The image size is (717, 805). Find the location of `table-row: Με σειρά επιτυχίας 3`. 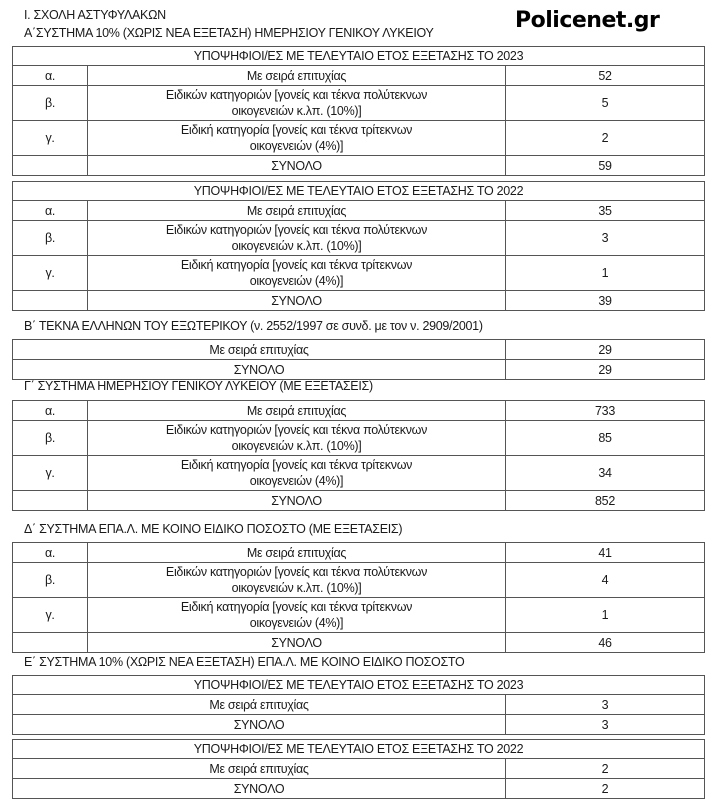

table-row: Με σειρά επιτυχίας 3 is located at coordinates (359, 704).